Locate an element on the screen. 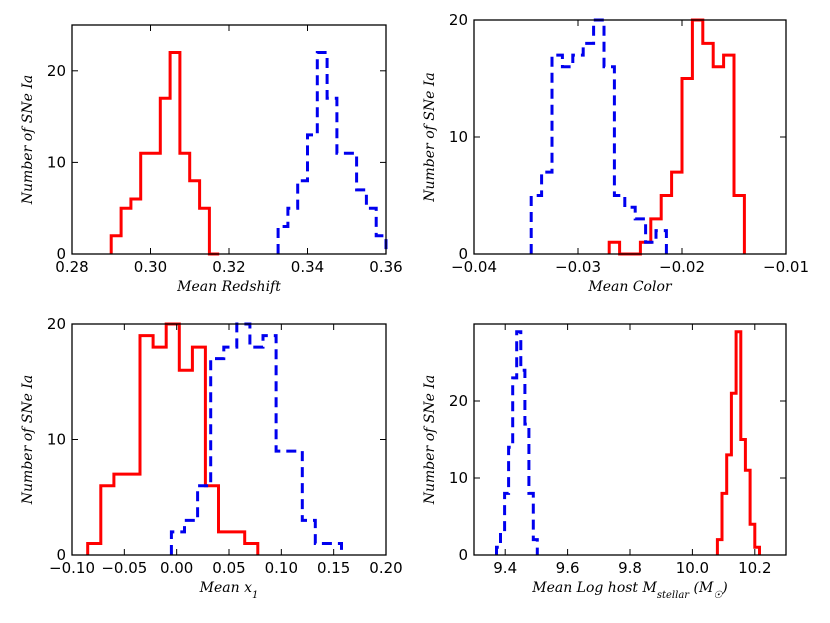 The height and width of the screenshot is (623, 830). x-tick-label: 9.6 is located at coordinates (568, 568).